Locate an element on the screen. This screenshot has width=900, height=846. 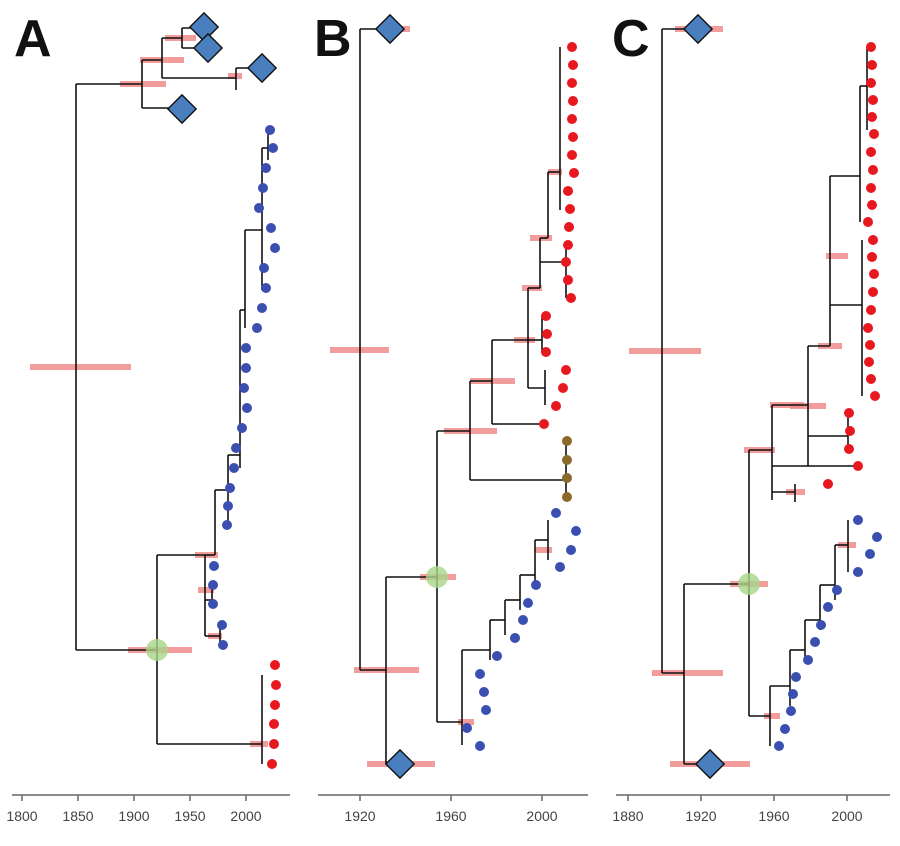
panel-letter-b: B is located at coordinates (333, 39).